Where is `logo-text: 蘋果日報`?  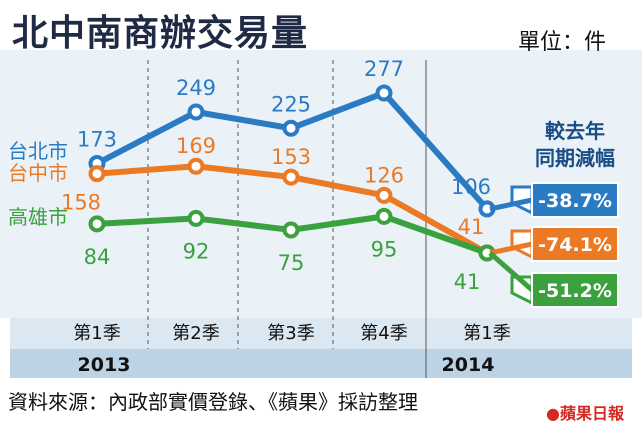 logo-text: 蘋果日報 is located at coordinates (591, 413).